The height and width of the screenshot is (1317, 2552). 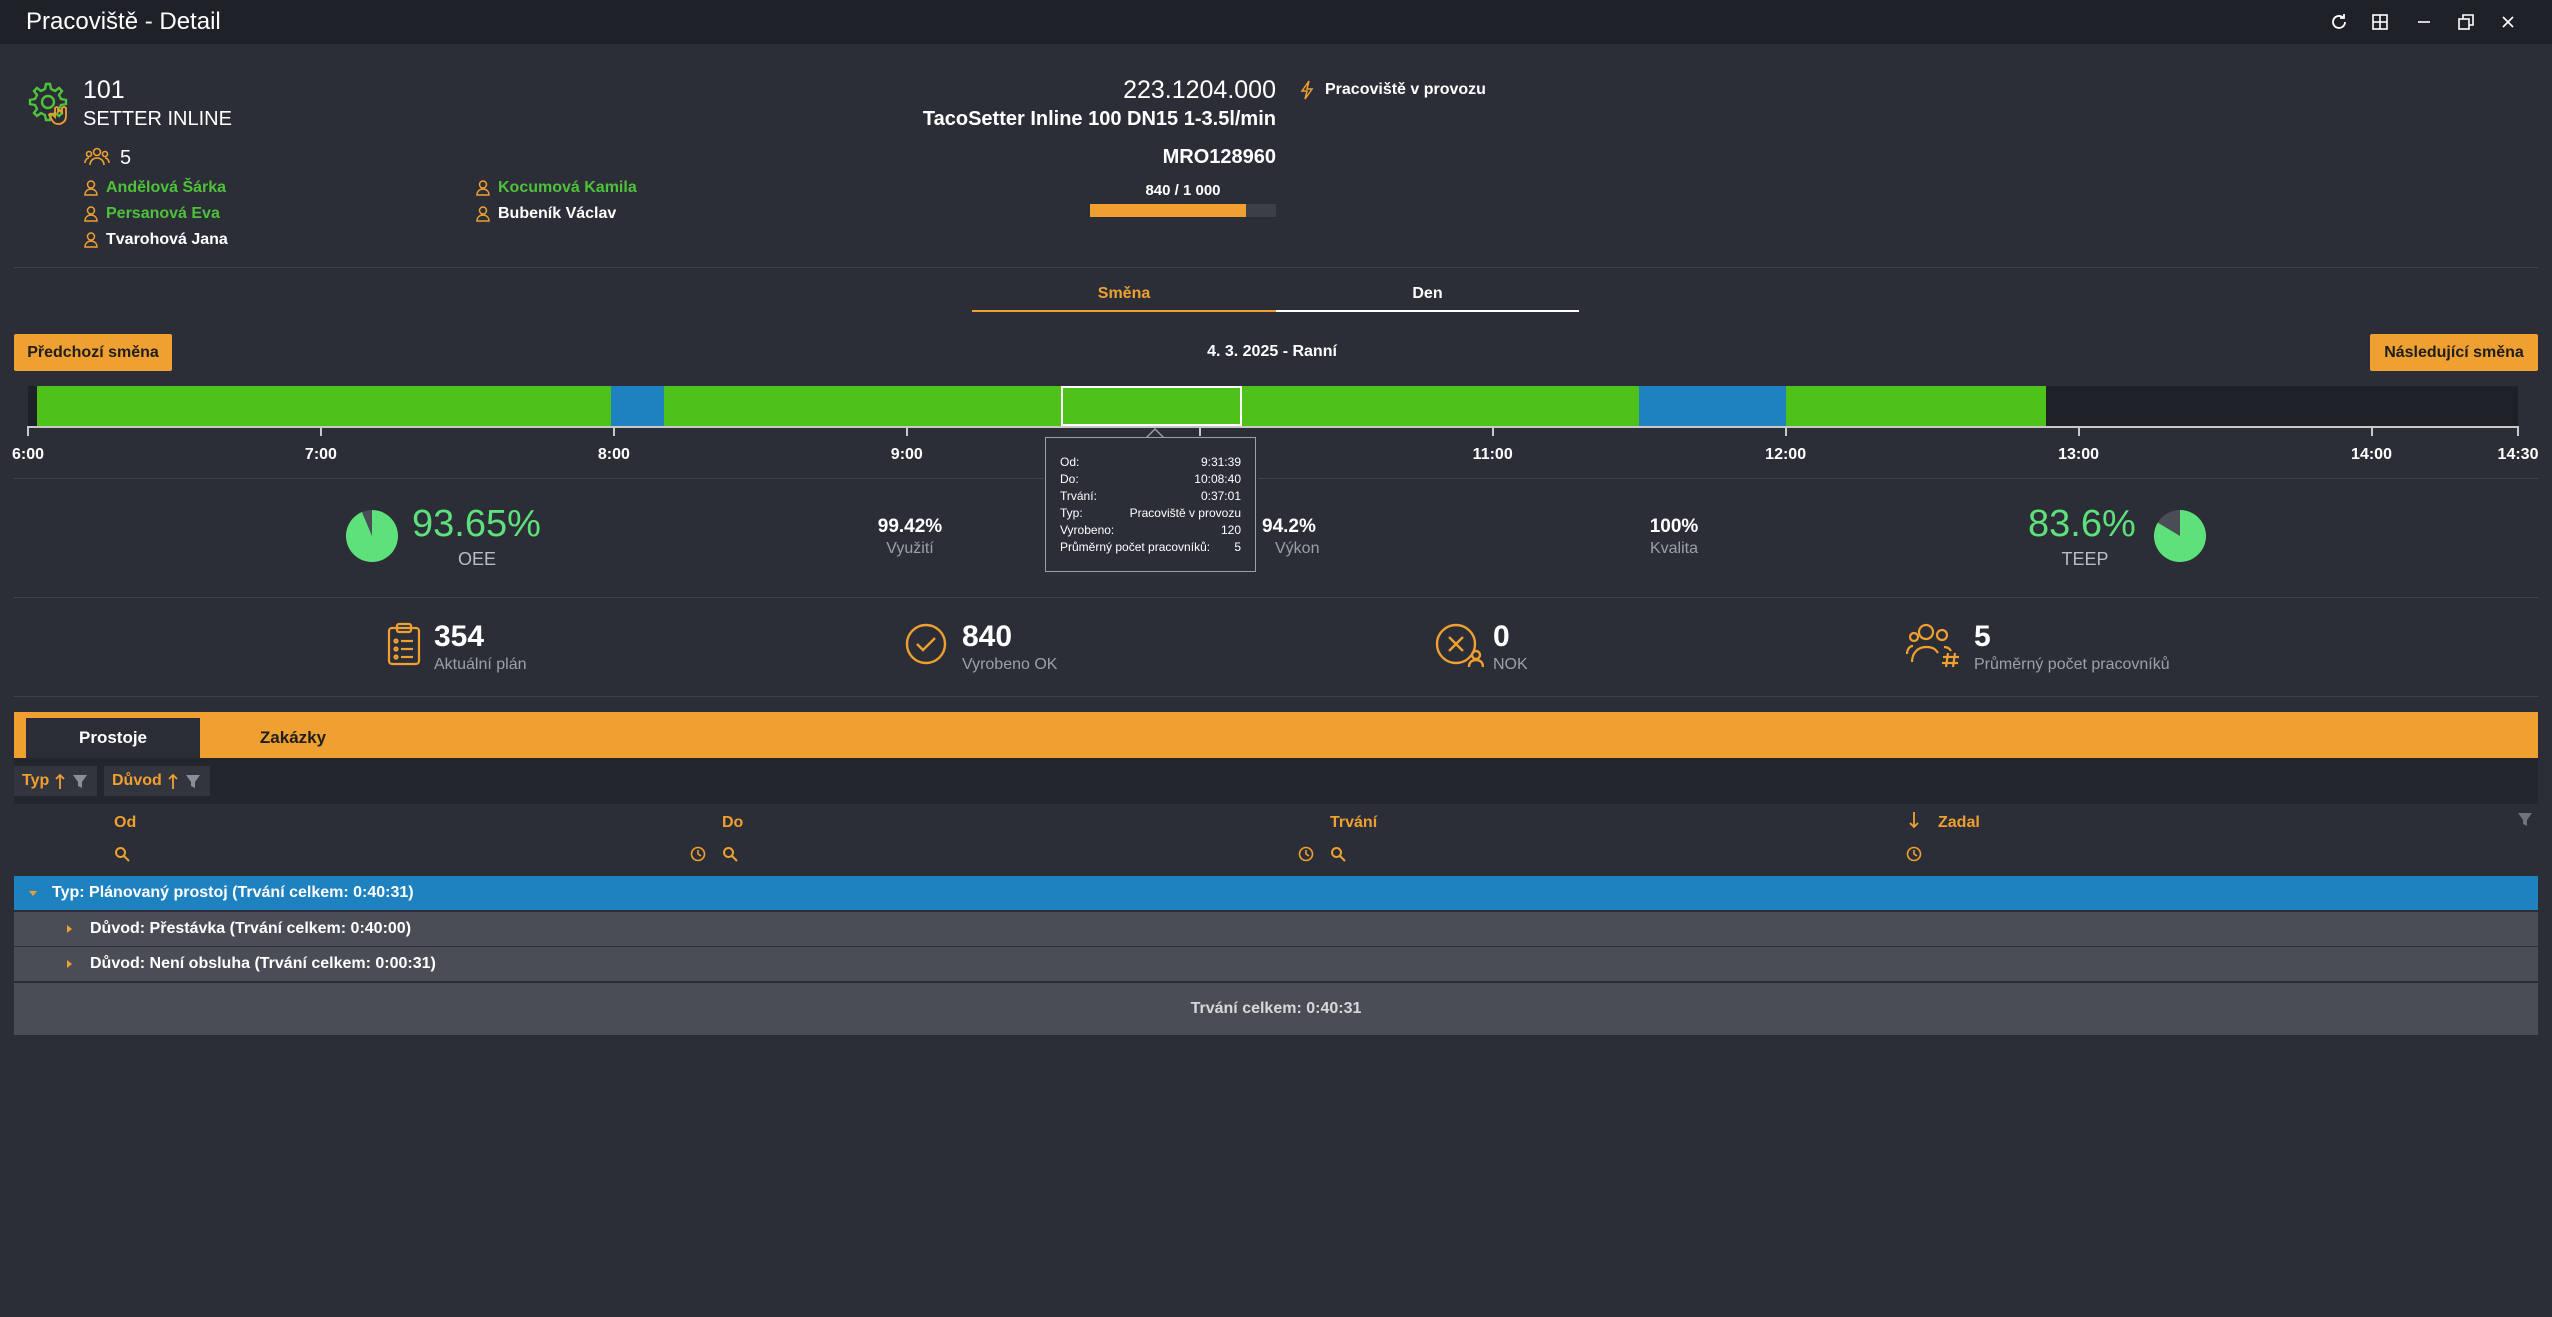 What do you see at coordinates (93, 352) in the screenshot?
I see `prev-shift-button: Předchozí směna` at bounding box center [93, 352].